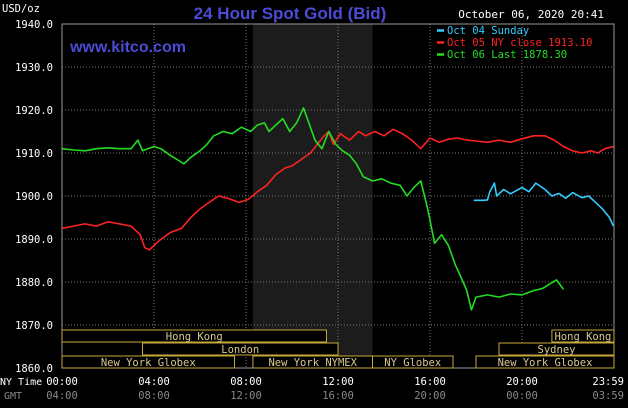  Describe the element at coordinates (312, 363) in the screenshot. I see `session-label: New York NYMEX` at that location.